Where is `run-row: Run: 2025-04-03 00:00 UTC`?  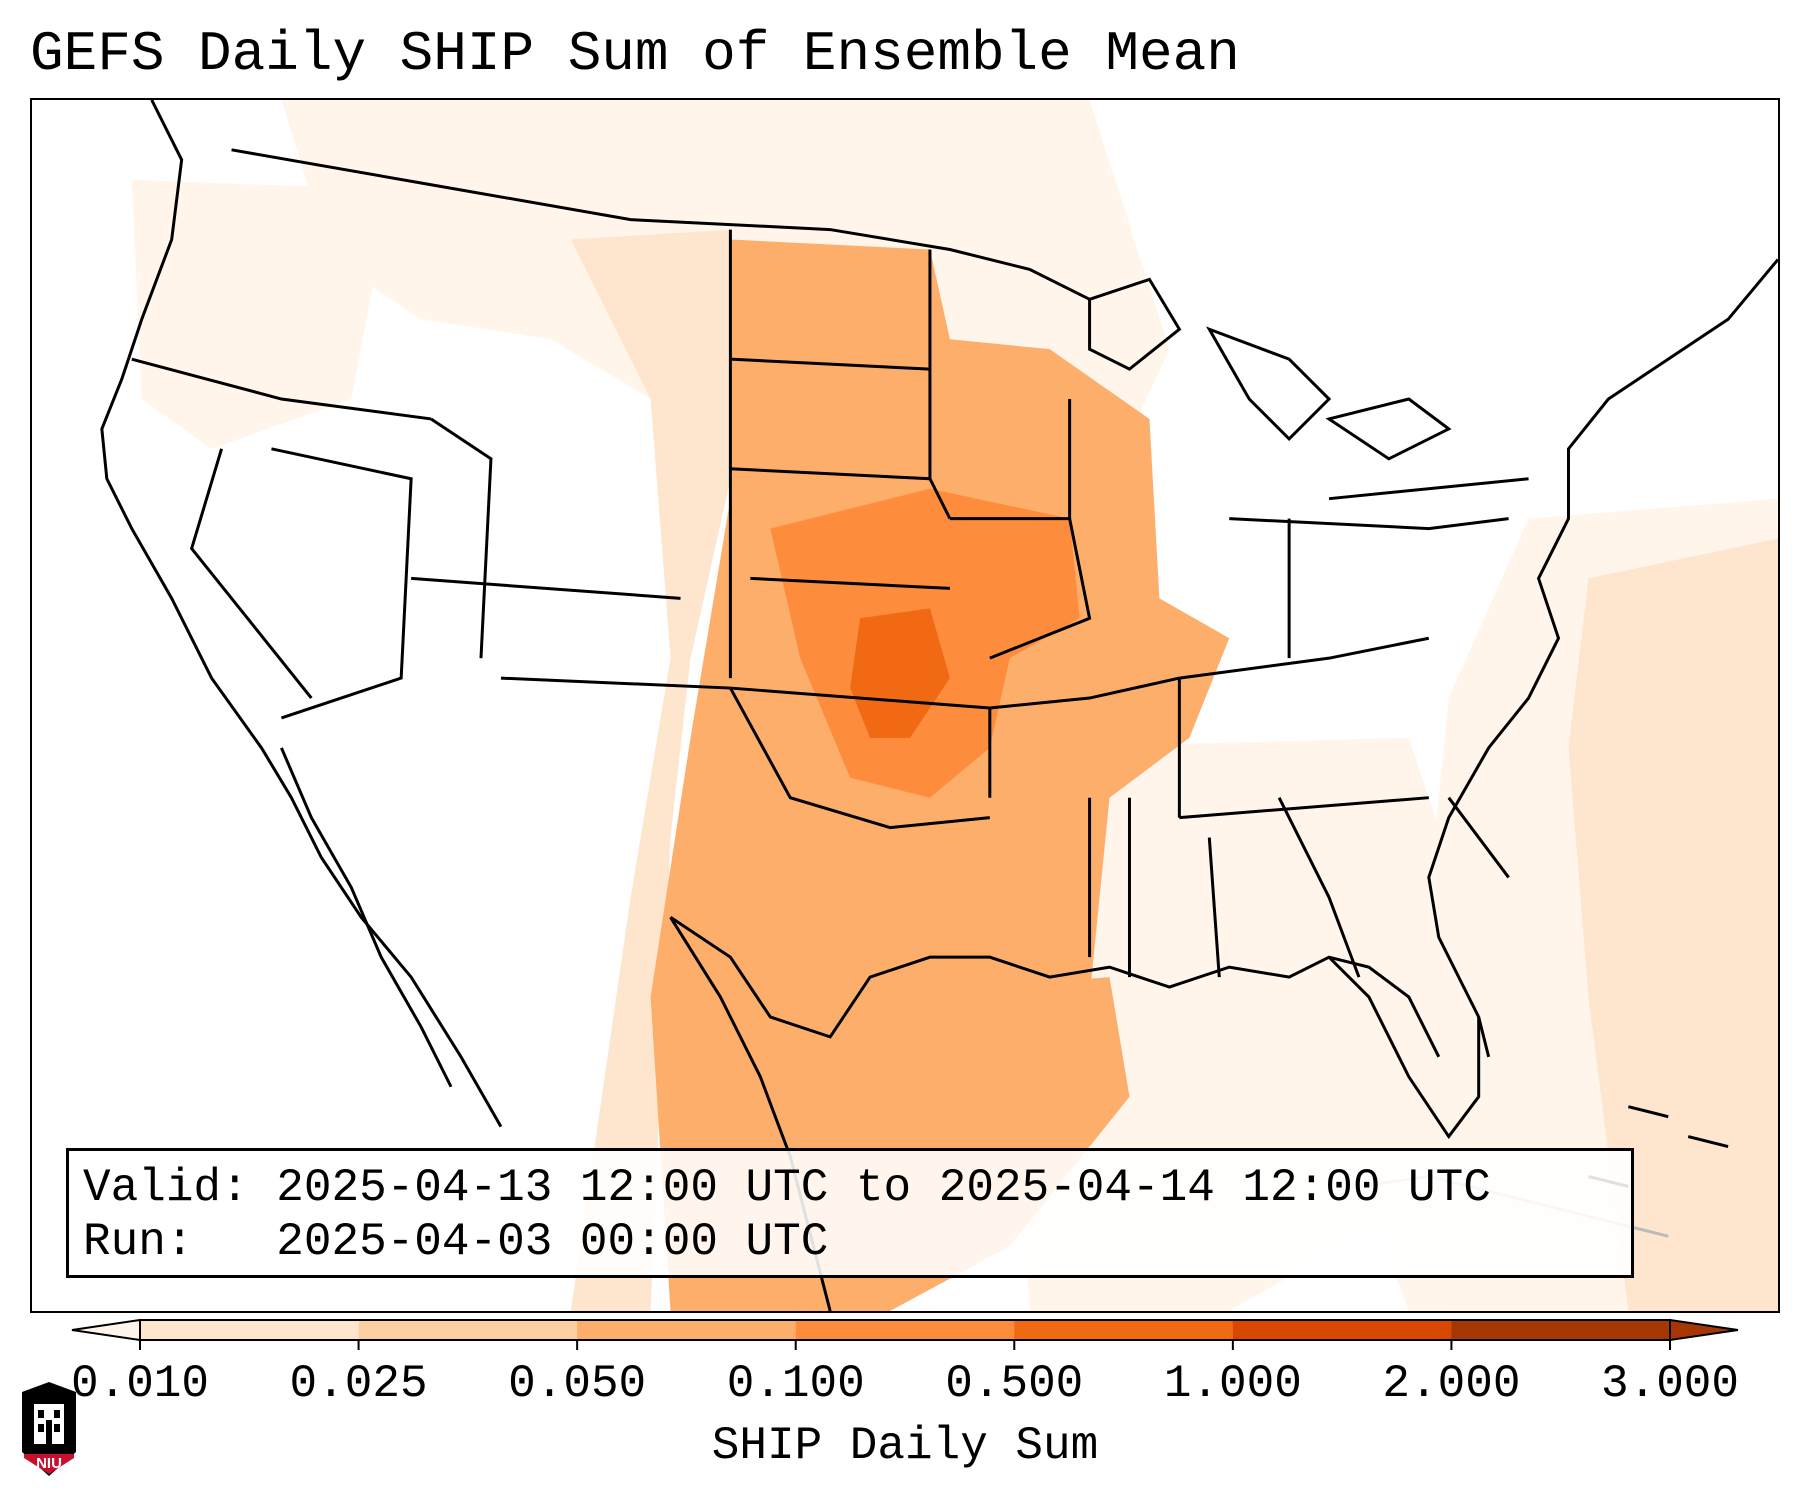
run-row: Run: 2025-04-03 00:00 UTC is located at coordinates (850, 1242).